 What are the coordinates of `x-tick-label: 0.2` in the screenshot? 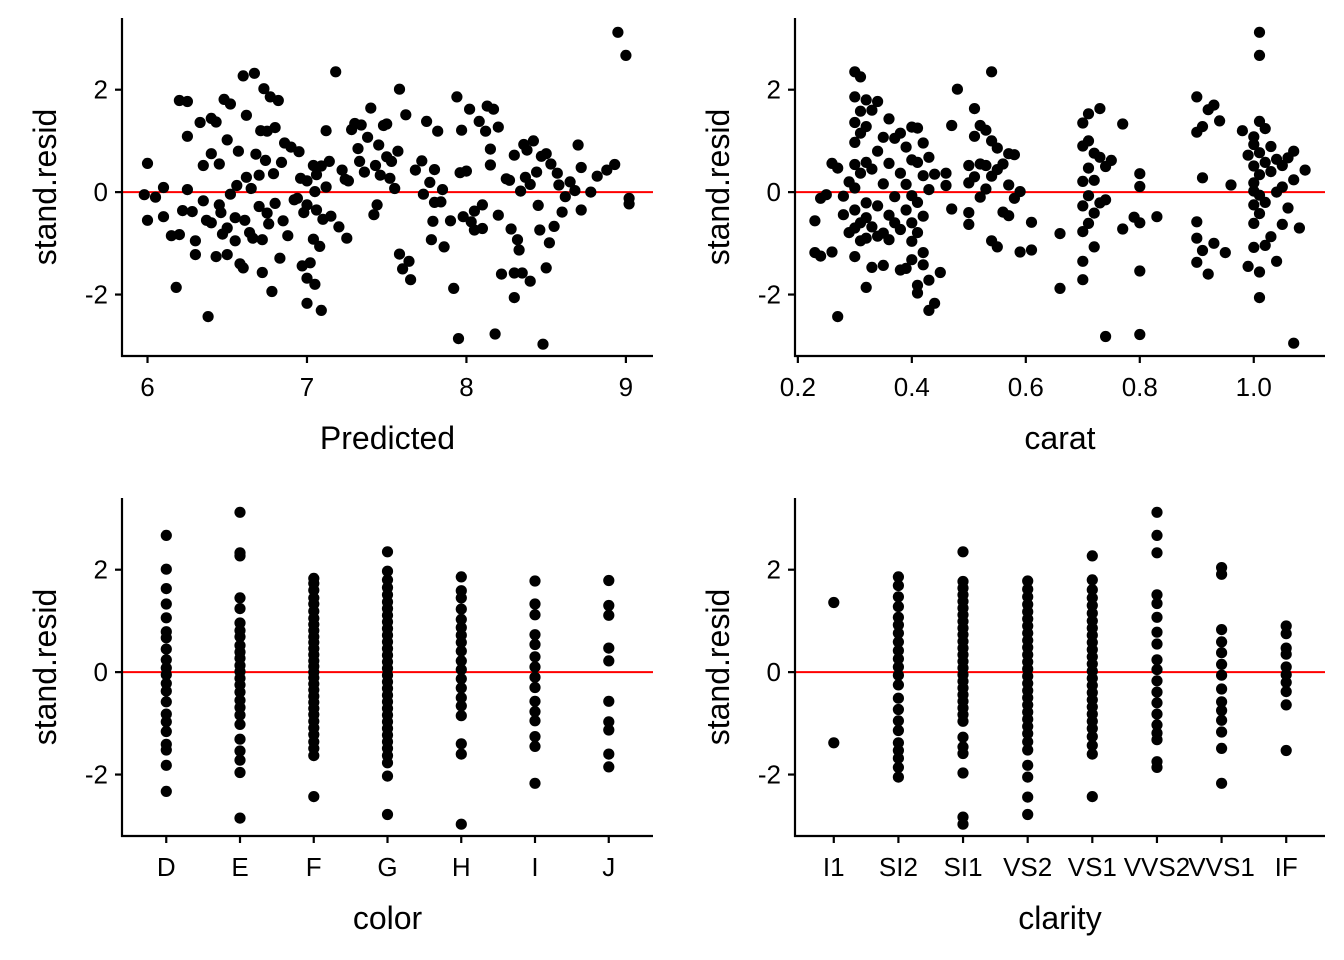 It's located at (798, 387).